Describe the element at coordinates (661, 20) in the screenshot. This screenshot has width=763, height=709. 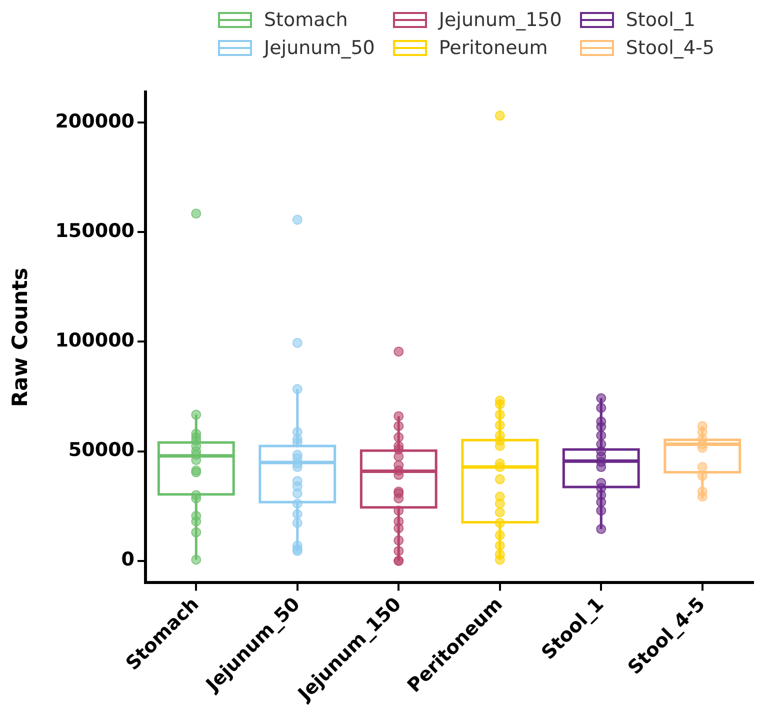
I see `legend-label: Stool_1` at that location.